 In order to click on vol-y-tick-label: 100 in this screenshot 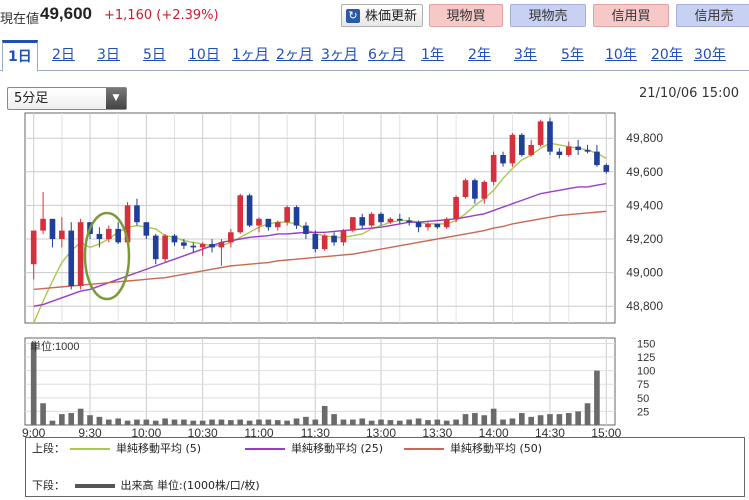, I will do `click(646, 372)`.